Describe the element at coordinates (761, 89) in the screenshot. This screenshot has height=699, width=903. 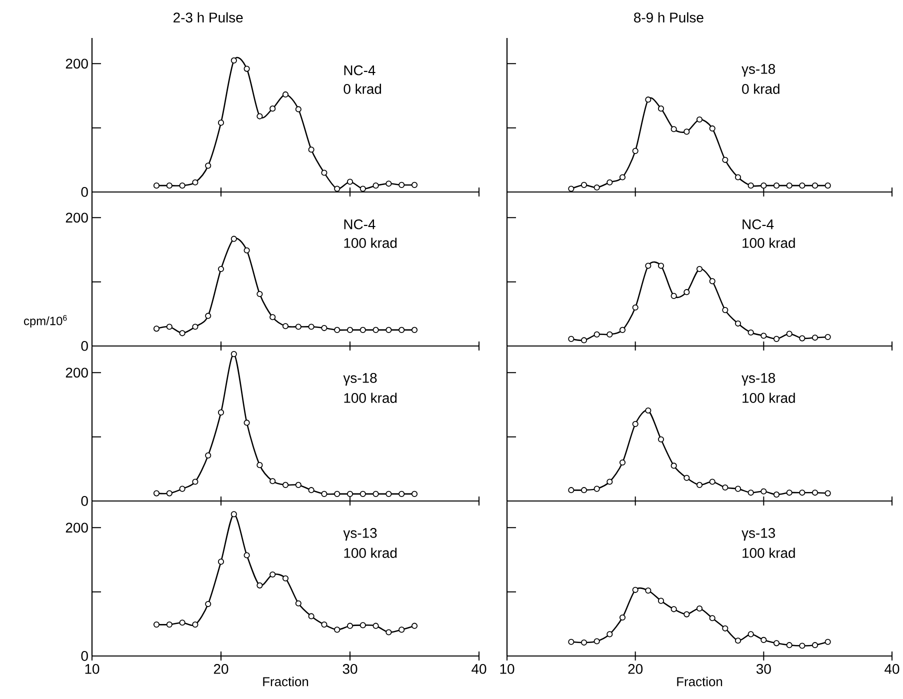
I see `annotation: 0 krad` at that location.